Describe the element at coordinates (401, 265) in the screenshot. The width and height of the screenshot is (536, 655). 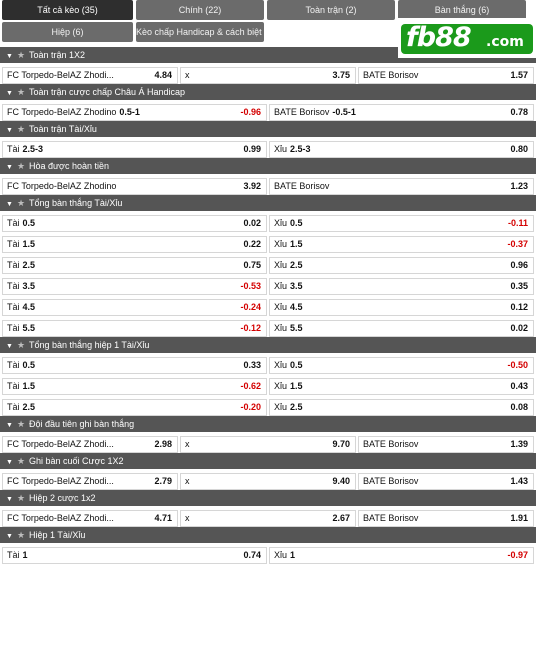
I see `odds-cell: Xỉu 2.5 0.96` at that location.